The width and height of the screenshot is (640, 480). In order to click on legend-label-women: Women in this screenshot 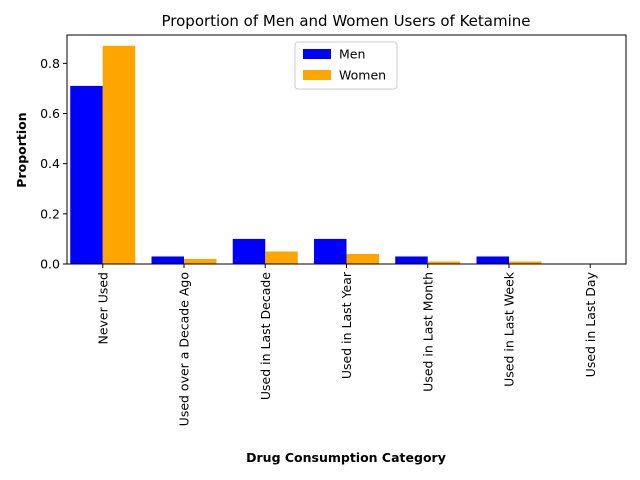, I will do `click(362, 75)`.